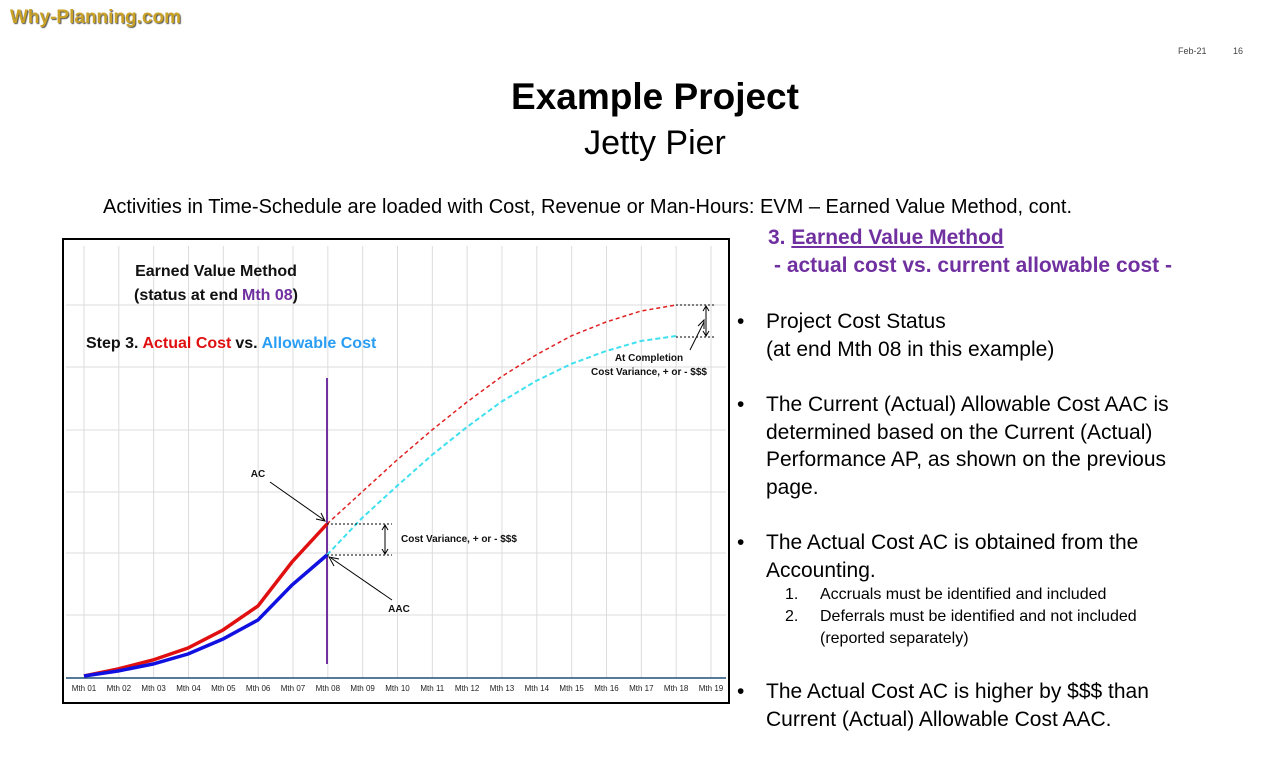 Image resolution: width=1280 pixels, height=761 pixels. What do you see at coordinates (502, 688) in the screenshot?
I see `x-tick-label: Mth 13` at bounding box center [502, 688].